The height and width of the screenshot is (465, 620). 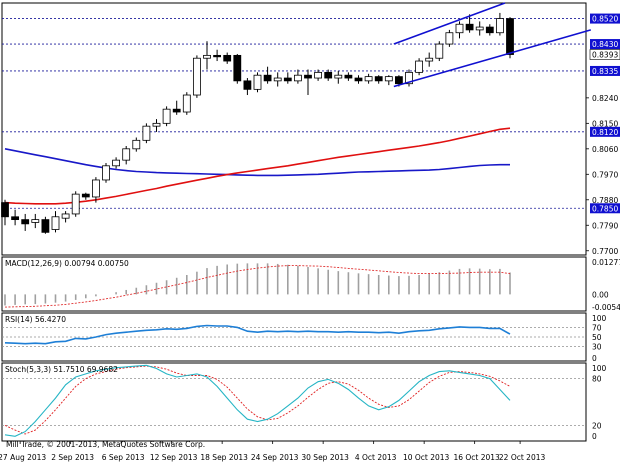 What do you see at coordinates (606, 262) in the screenshot?
I see `macd-tick-label: 0.01277` at bounding box center [606, 262].